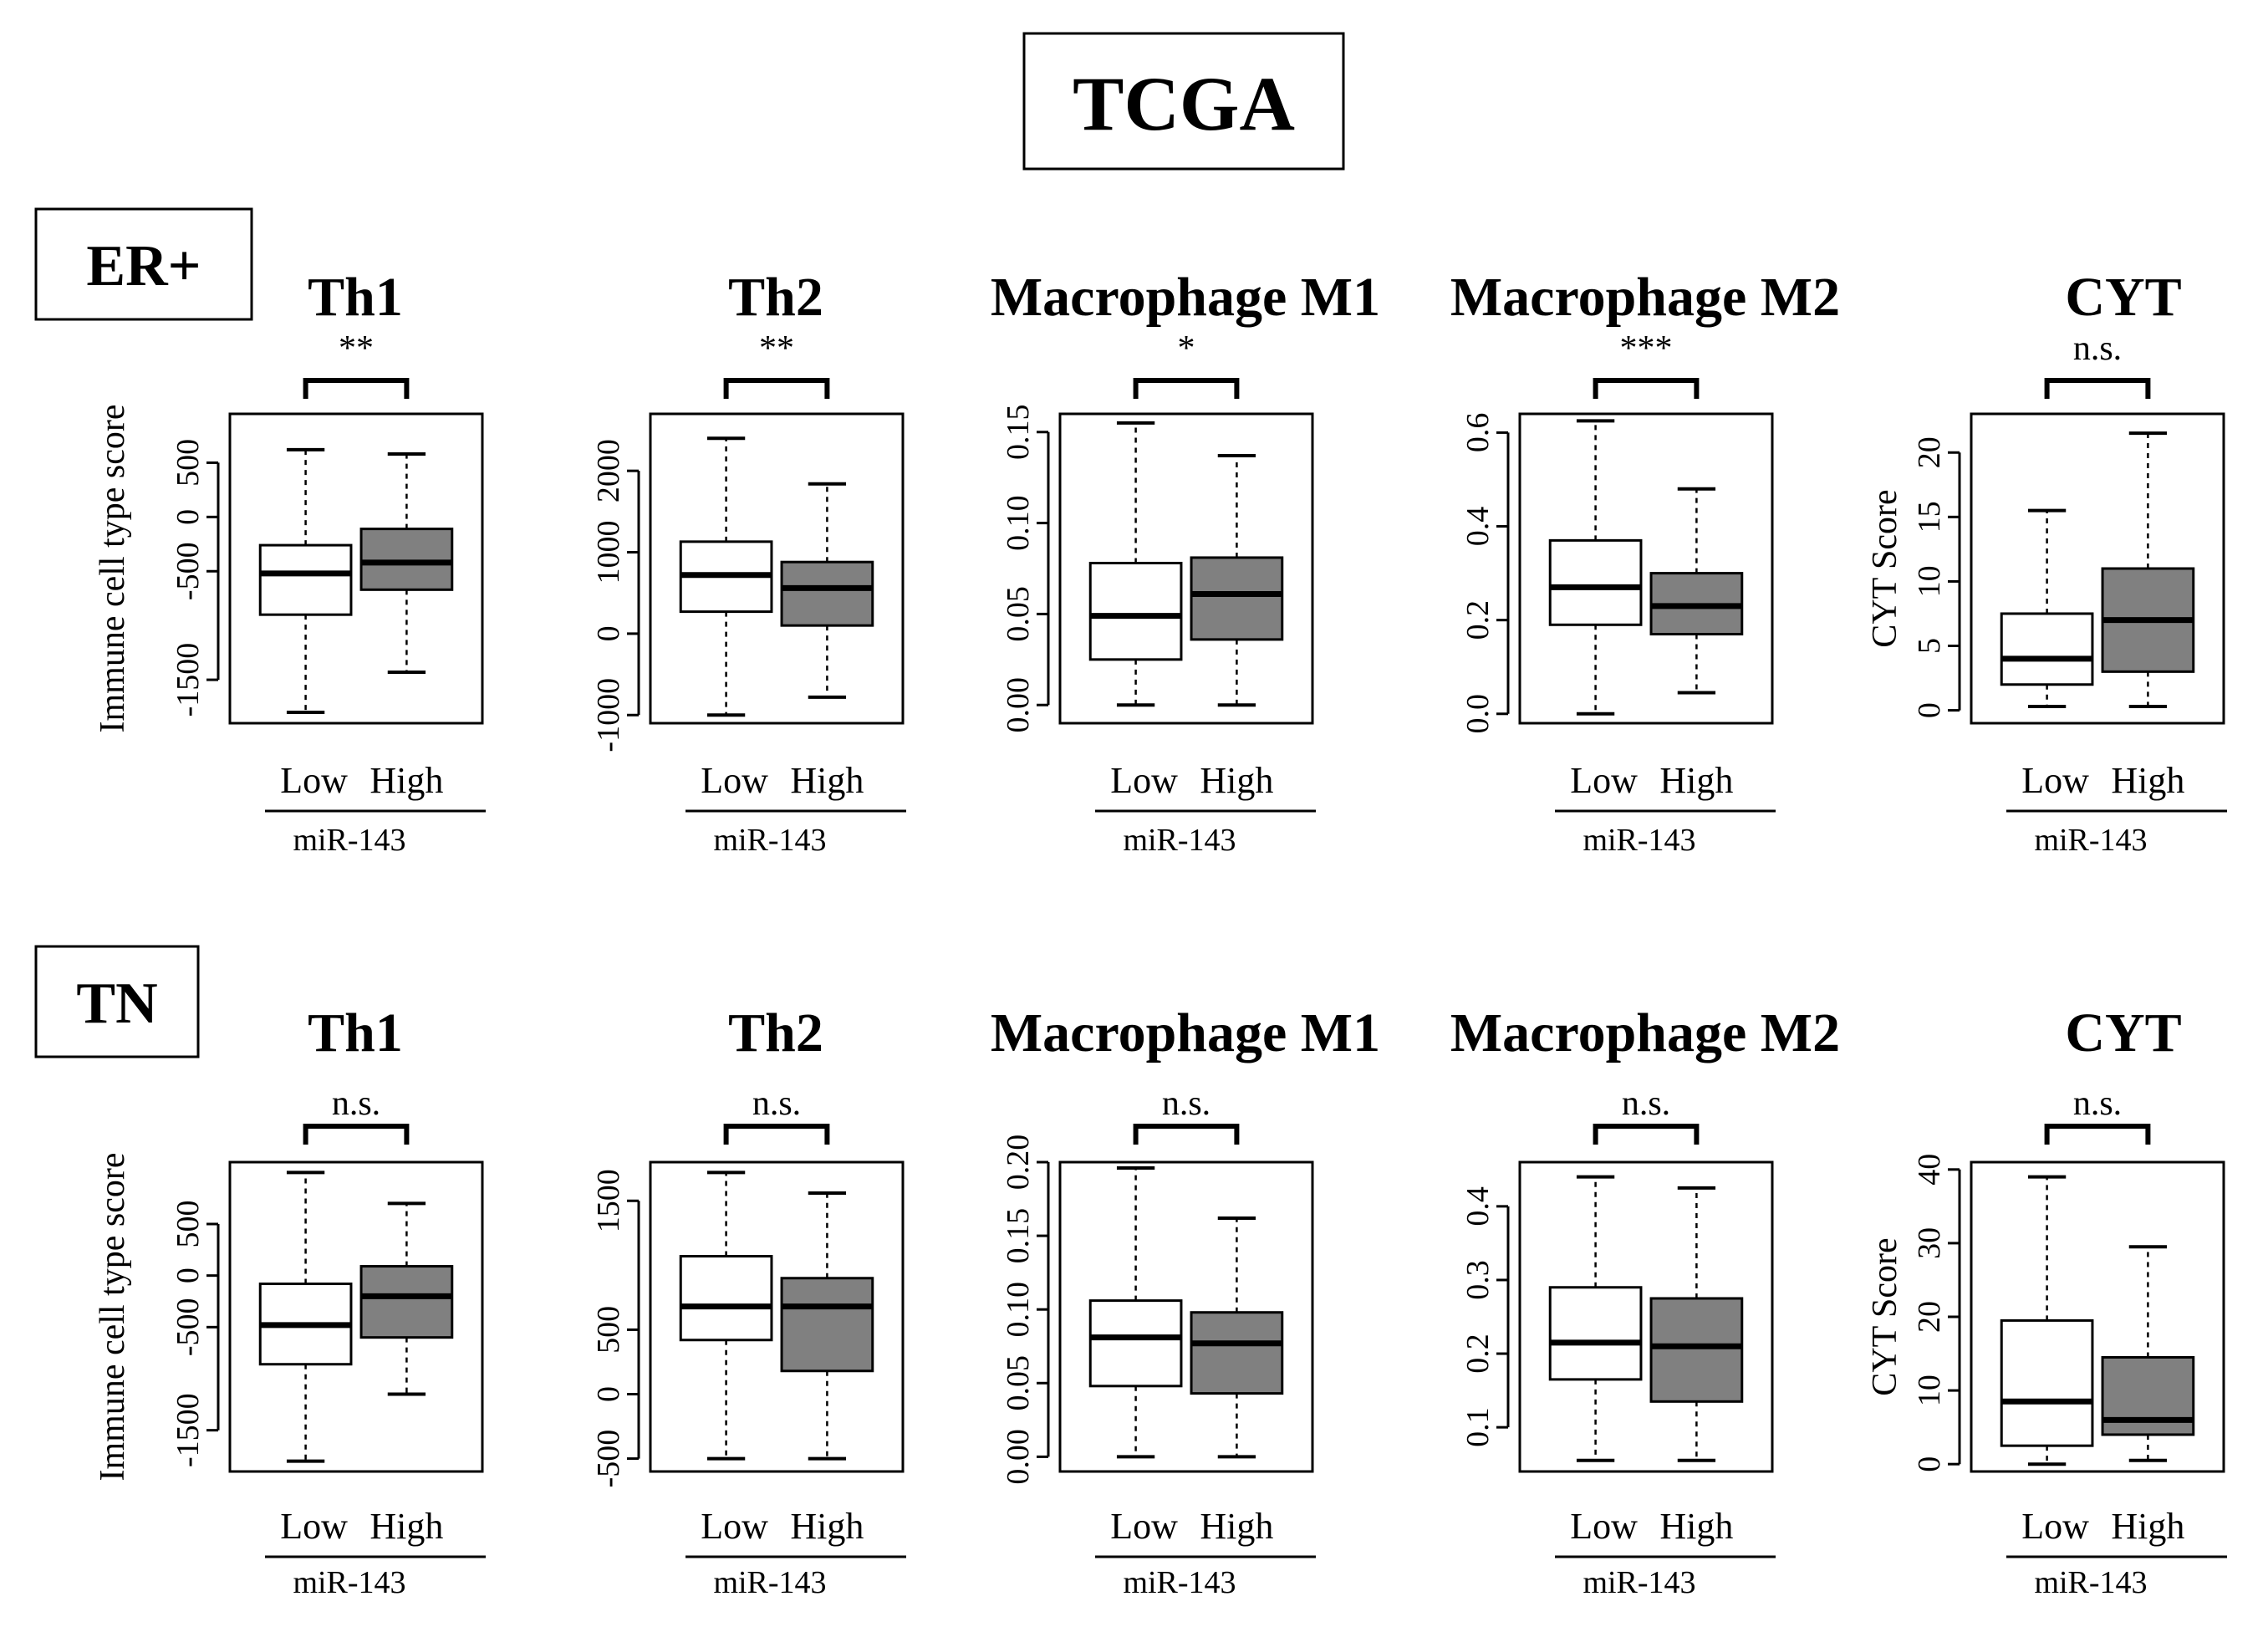 This screenshot has height=1627, width=2268. What do you see at coordinates (2147, 780) in the screenshot?
I see `er-pos-panel-5-category-high: High` at bounding box center [2147, 780].